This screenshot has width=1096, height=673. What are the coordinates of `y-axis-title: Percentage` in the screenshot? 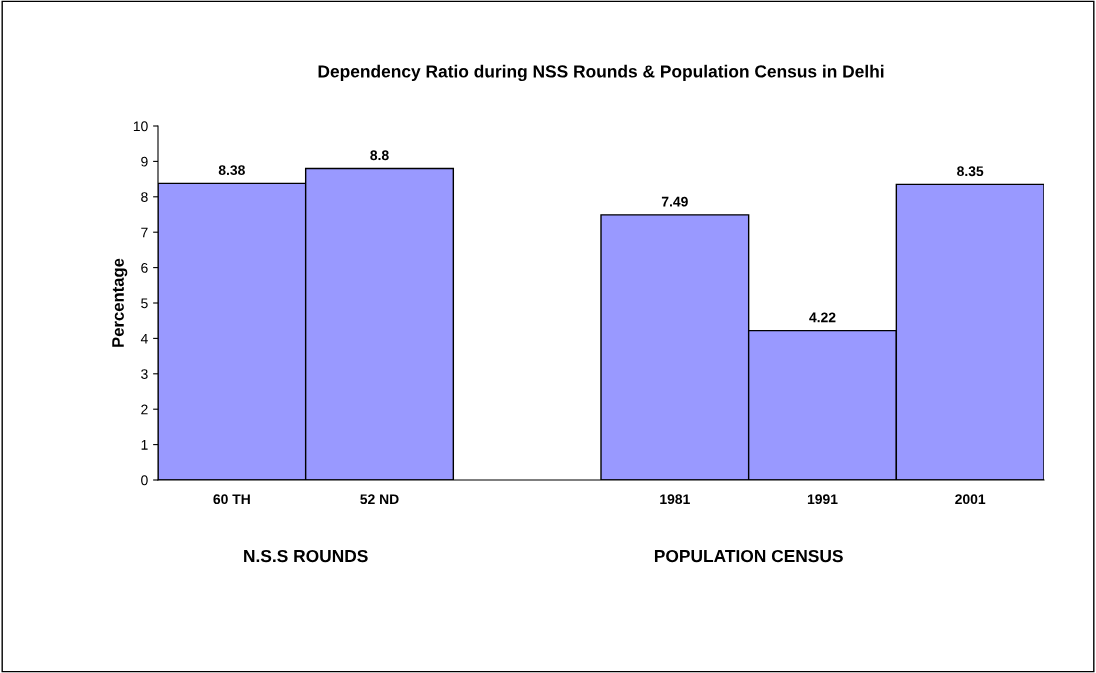 It's located at (120, 302).